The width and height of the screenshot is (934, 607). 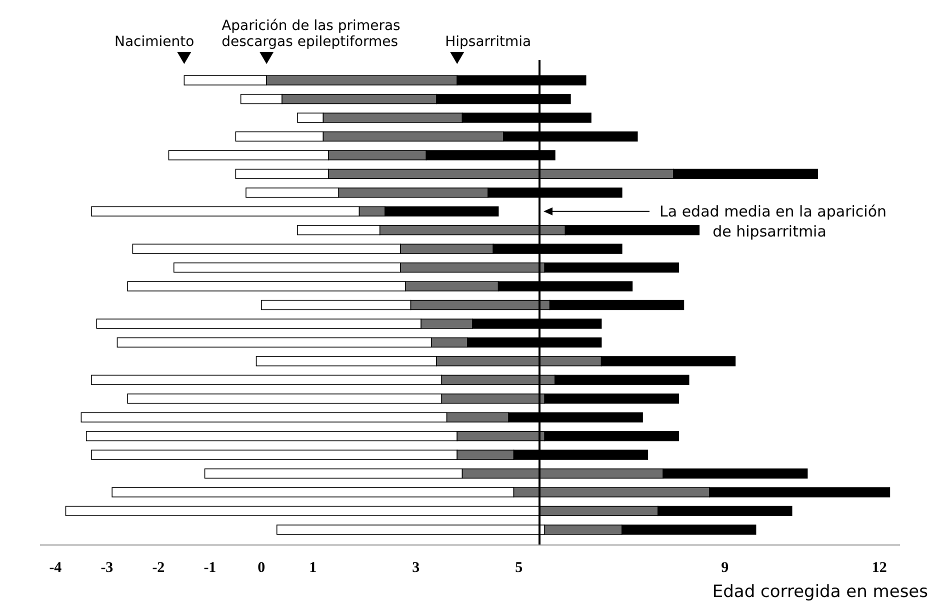 I want to click on x-tick-label: -2, so click(x=158, y=568).